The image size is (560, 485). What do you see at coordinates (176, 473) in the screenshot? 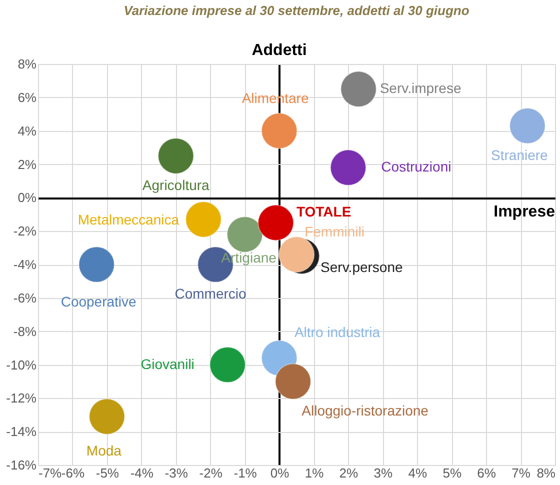
I see `x-tick-label: -3%` at bounding box center [176, 473].